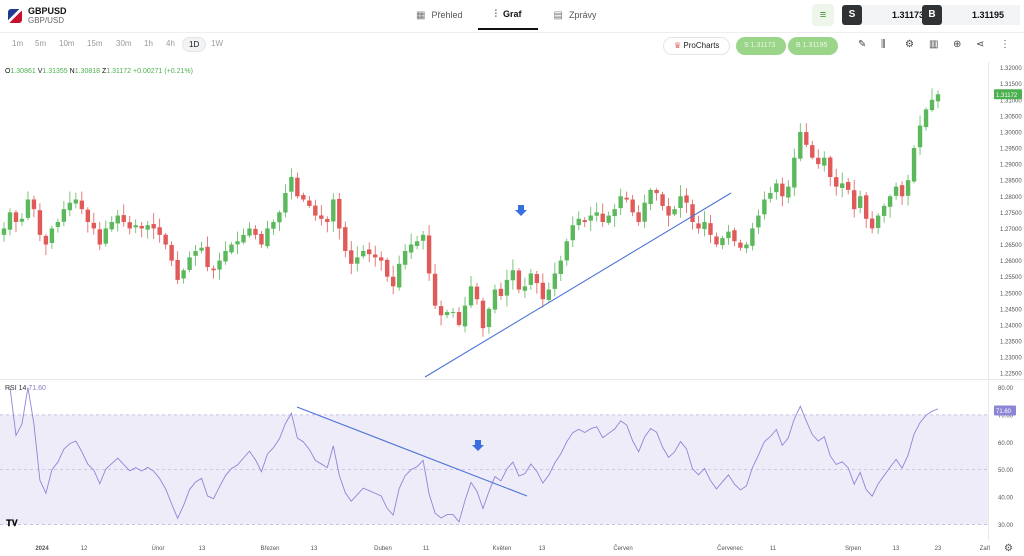  What do you see at coordinates (1011, 326) in the screenshot?
I see `price-tick-label: 1.24000` at bounding box center [1011, 326].